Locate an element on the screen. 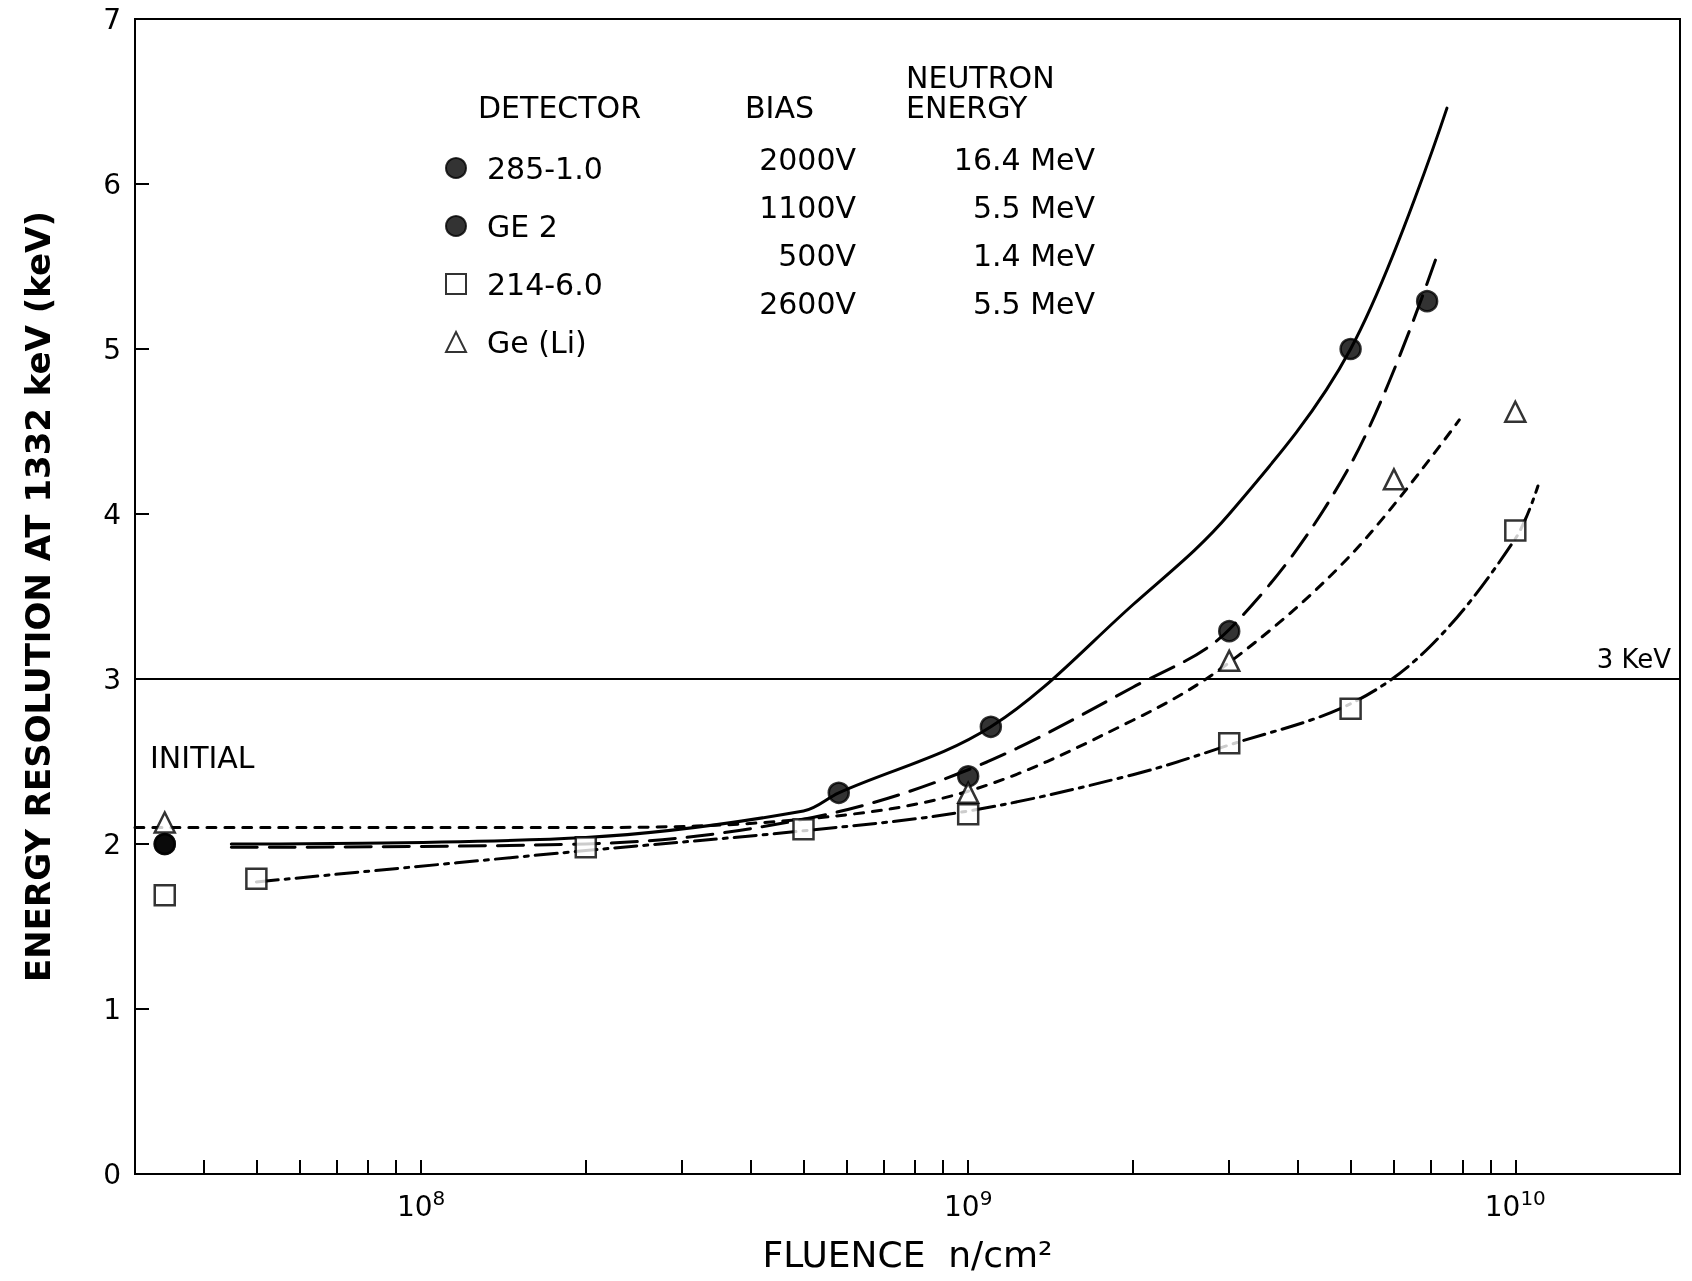  legend-label: 285-1.0 is located at coordinates (545, 168).